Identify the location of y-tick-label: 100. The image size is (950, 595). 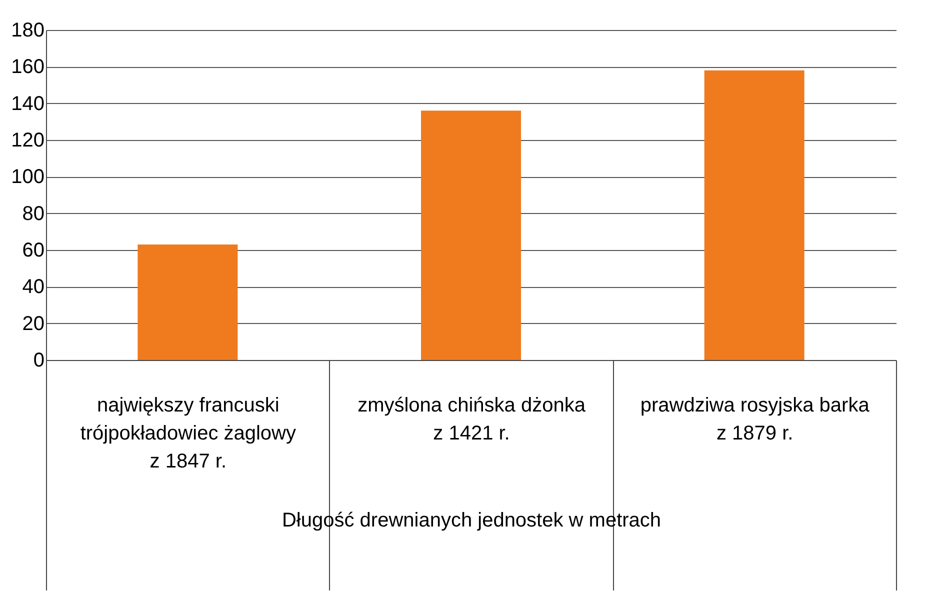
(27, 177).